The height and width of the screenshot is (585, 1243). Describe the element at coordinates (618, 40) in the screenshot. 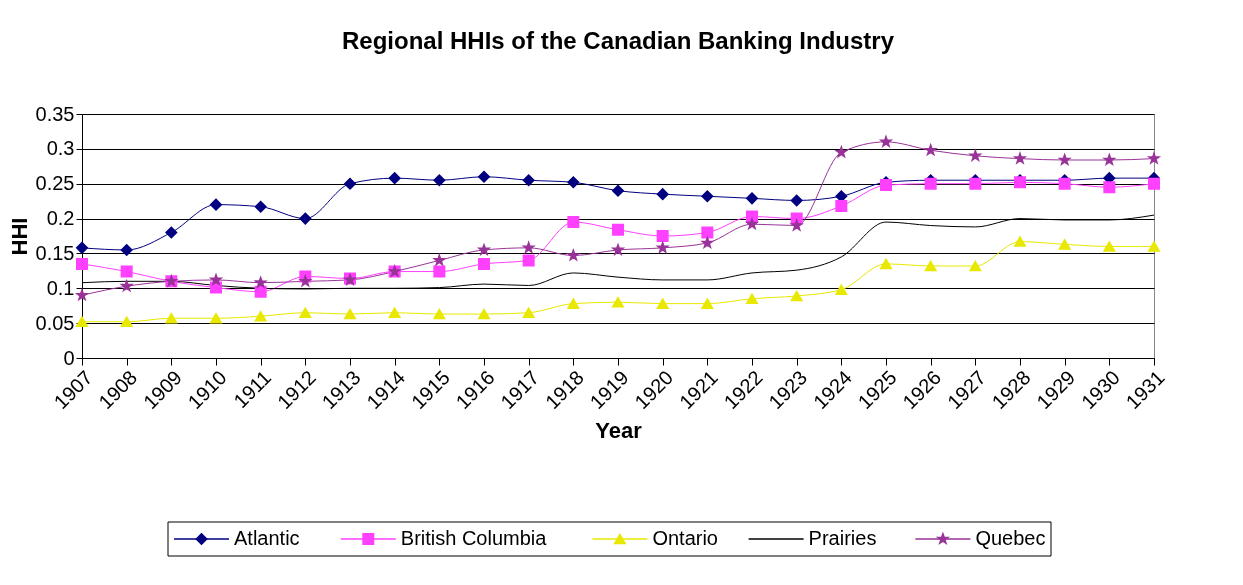

I see `chart-title: Regional HHIs of the Canadian Banking Industry` at that location.